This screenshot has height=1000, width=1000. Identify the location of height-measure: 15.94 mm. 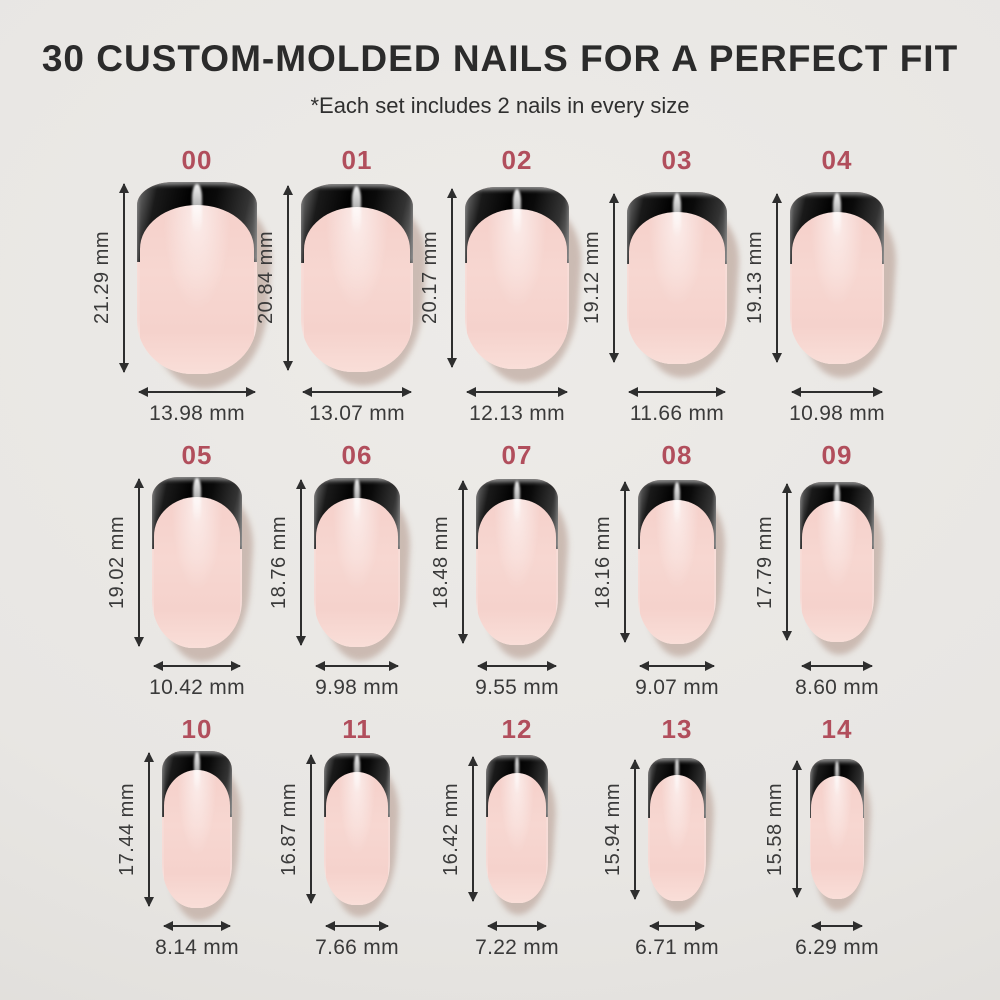
(619, 829).